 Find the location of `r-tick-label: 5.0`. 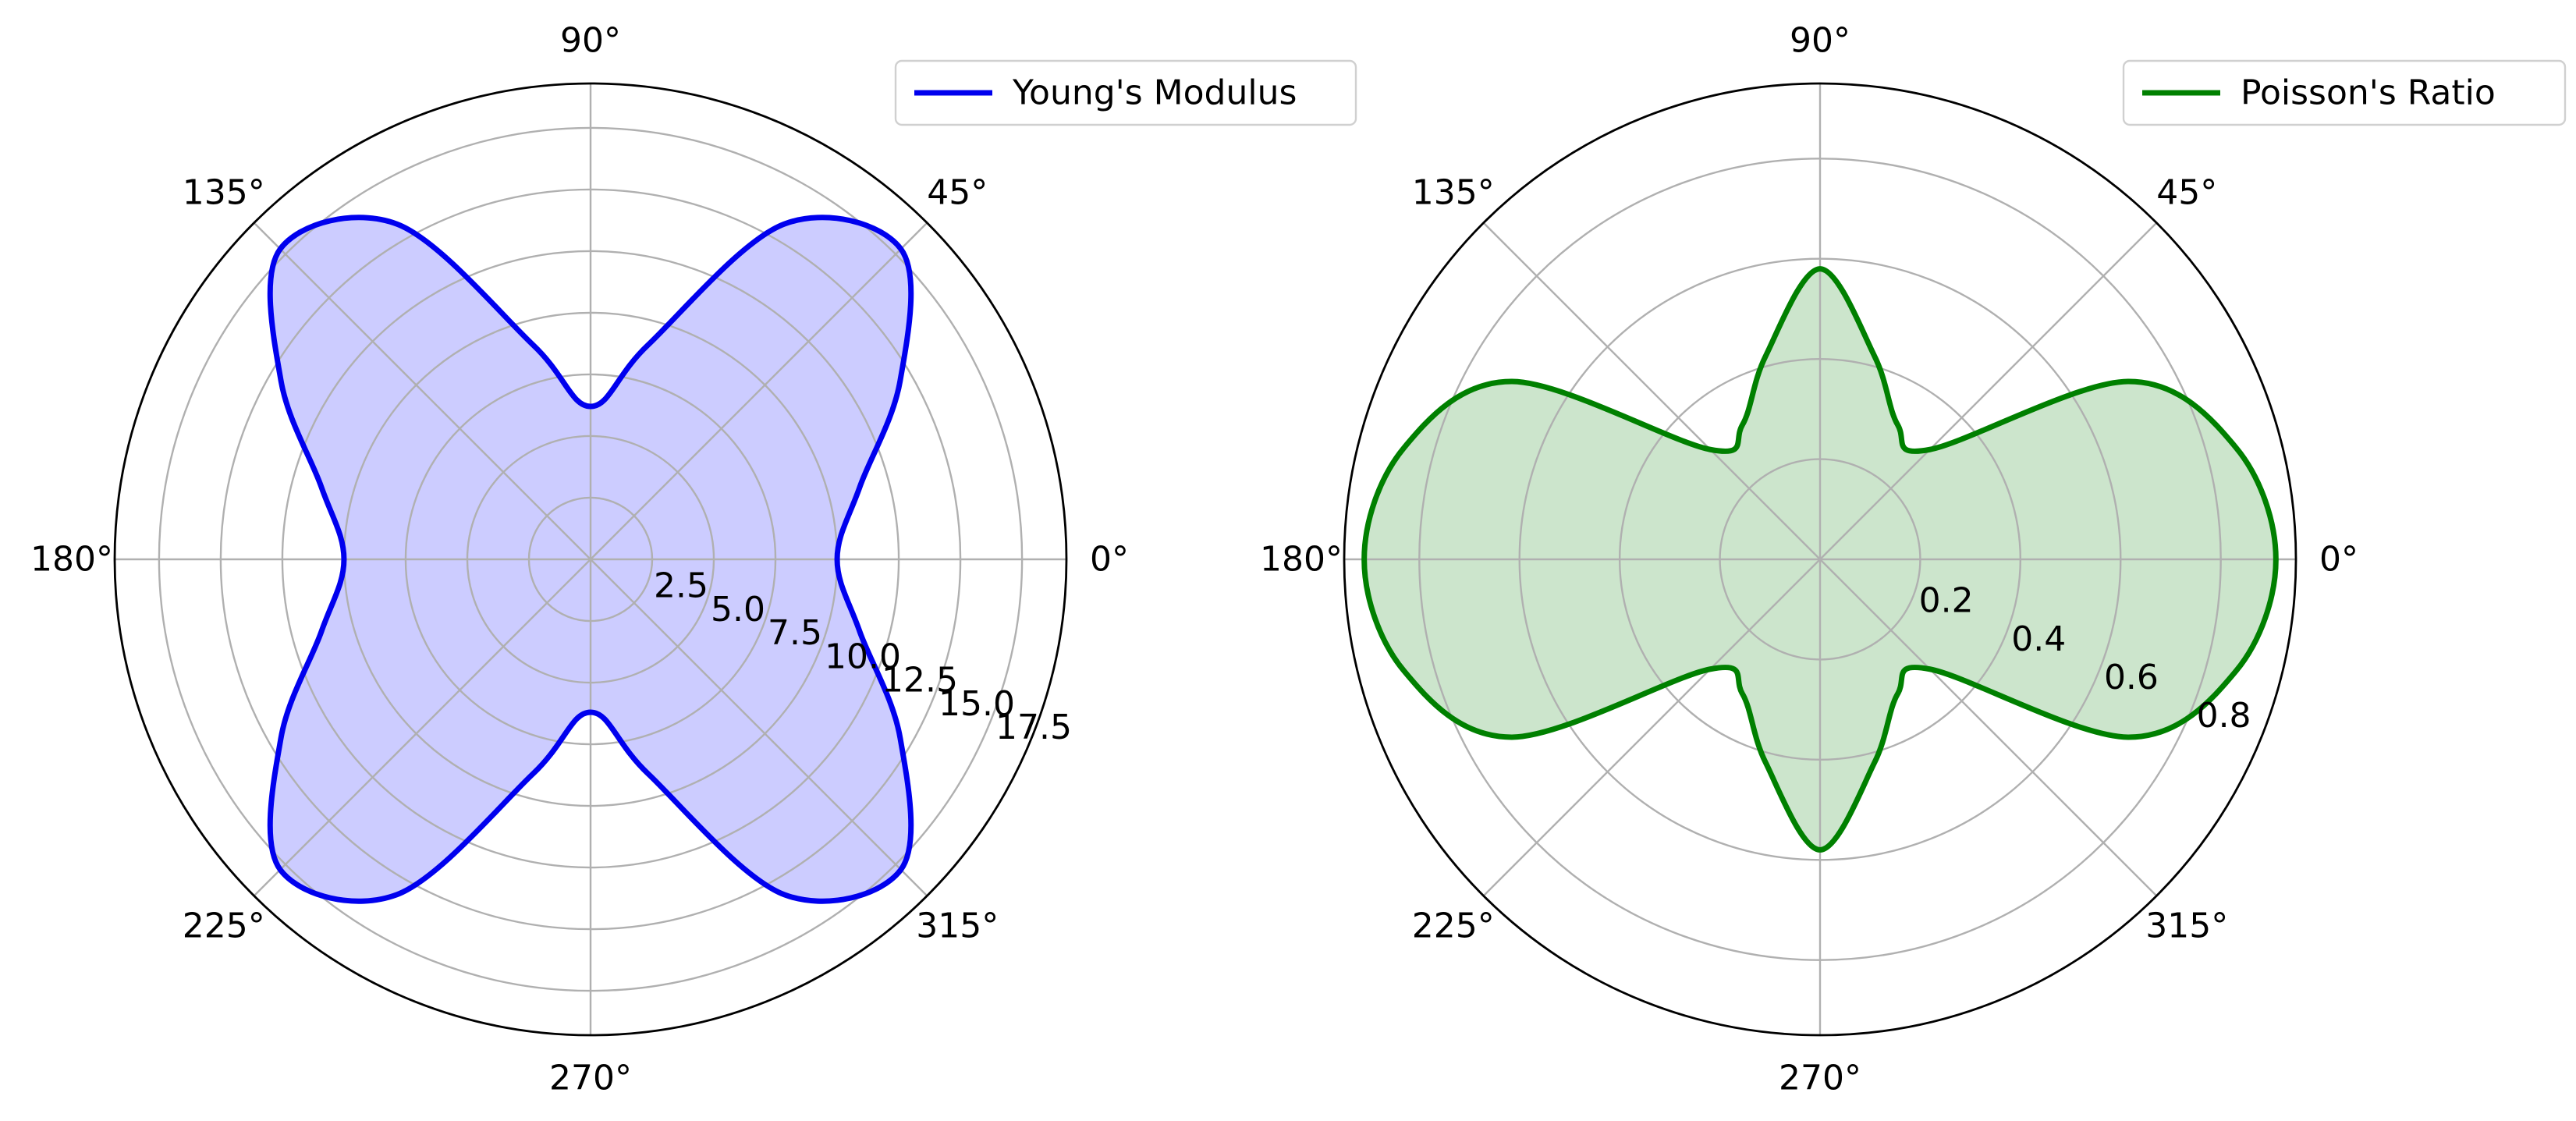

r-tick-label: 5.0 is located at coordinates (738, 610).